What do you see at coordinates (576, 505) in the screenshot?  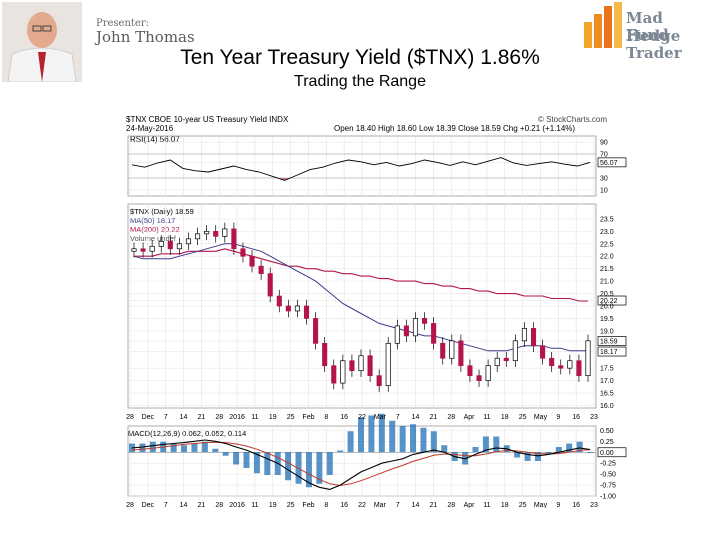 I see `x-tick-label-bottom: 16` at bounding box center [576, 505].